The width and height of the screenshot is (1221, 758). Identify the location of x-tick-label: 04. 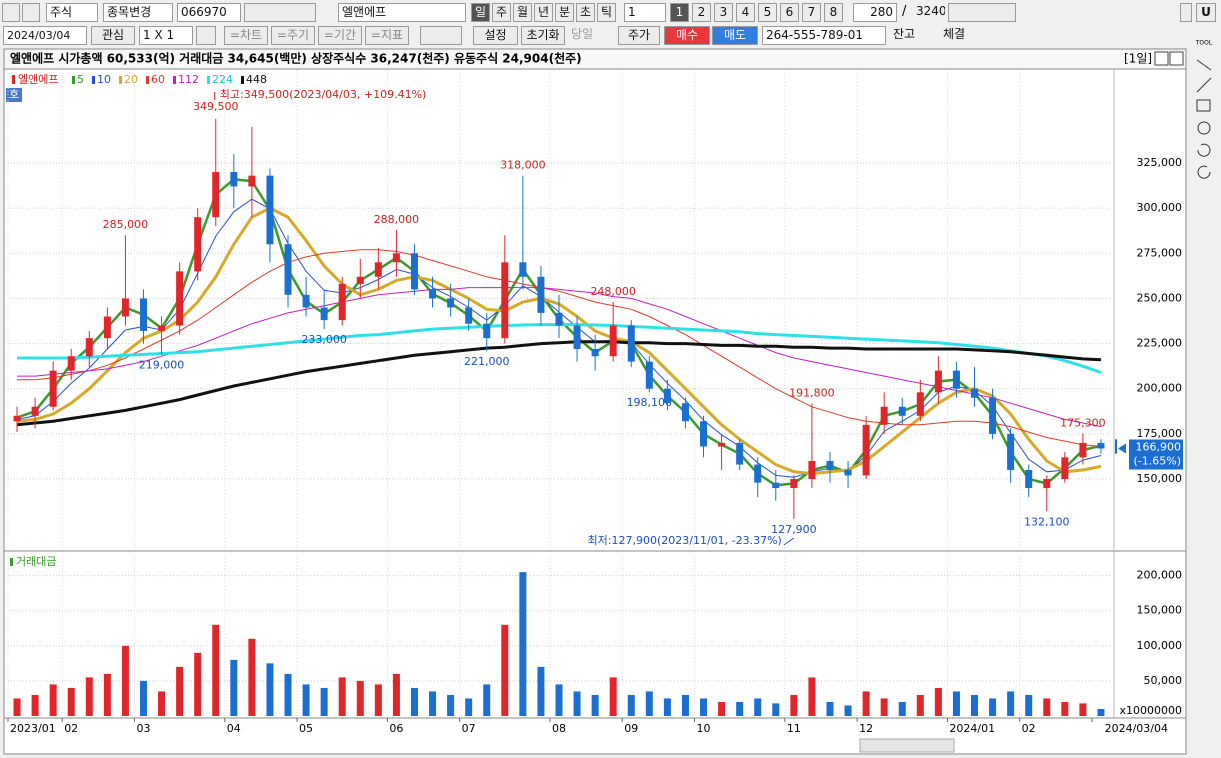
(234, 728).